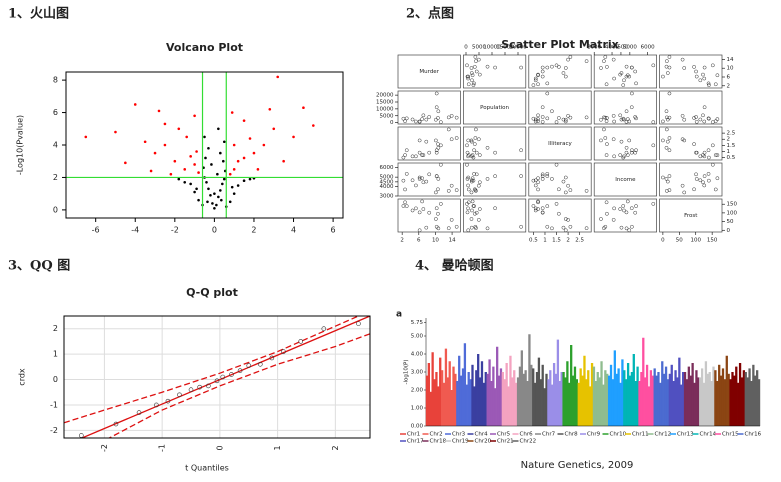  Describe the element at coordinates (594, 435) in the screenshot. I see `legend-label: Chr9` at that location.